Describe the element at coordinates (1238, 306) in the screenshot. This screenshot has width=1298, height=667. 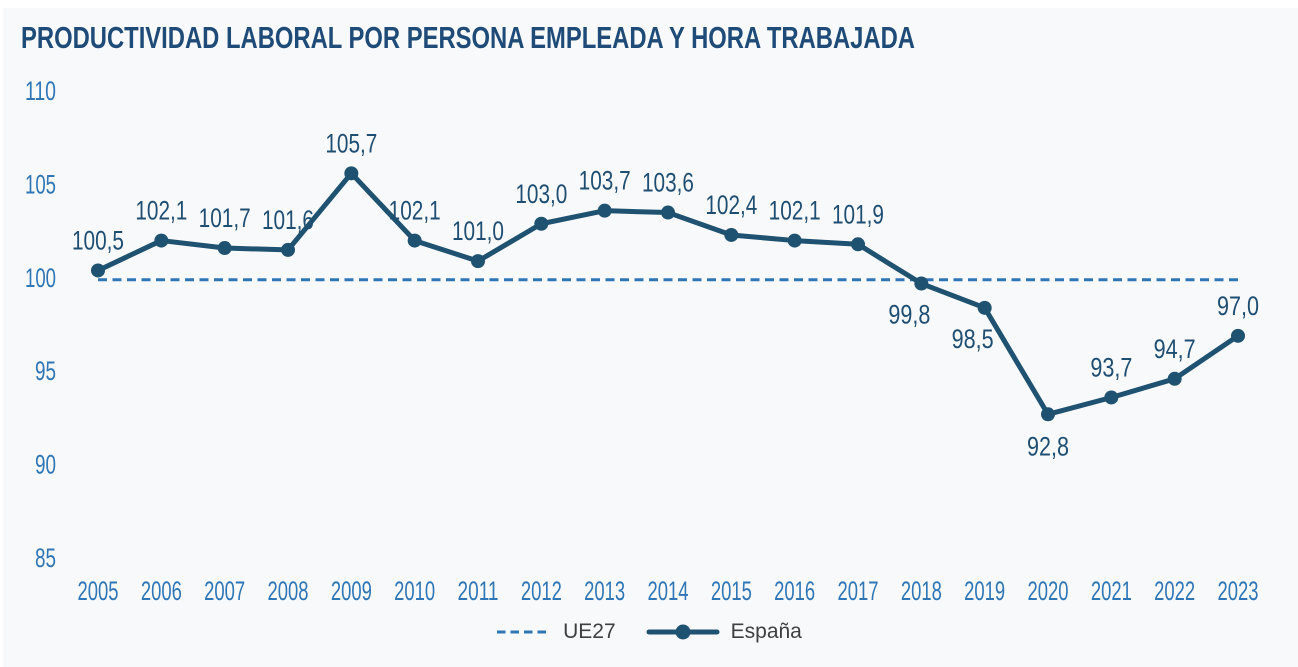
I see `espana-data-label: 97,0` at that location.